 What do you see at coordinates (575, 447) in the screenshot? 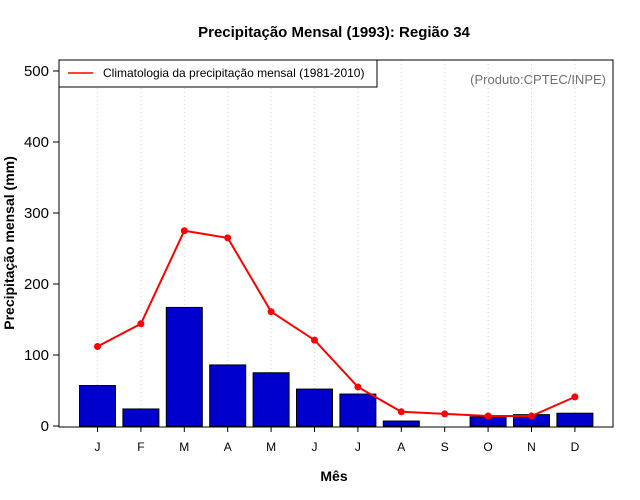
I see `x-tick-label: D` at bounding box center [575, 447].